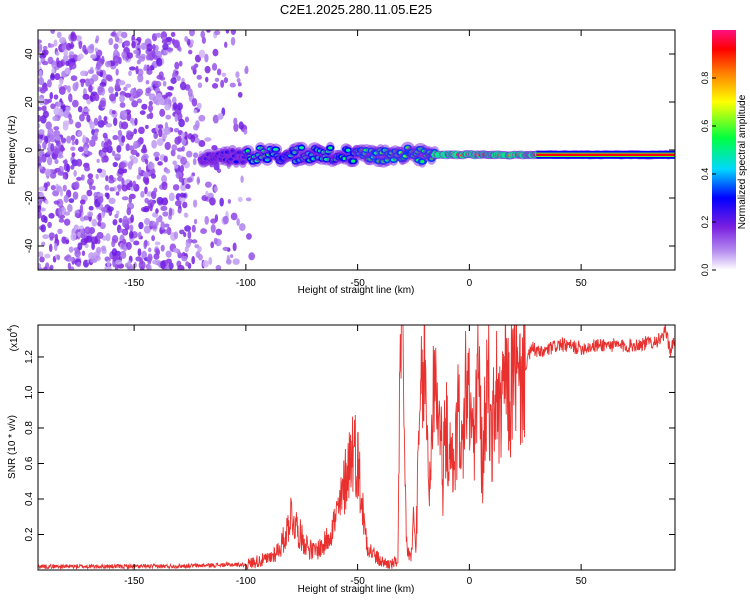 This screenshot has height=600, width=750. What do you see at coordinates (356, 589) in the screenshot?
I see `snr-x-label: Height of straight line (km)` at bounding box center [356, 589].